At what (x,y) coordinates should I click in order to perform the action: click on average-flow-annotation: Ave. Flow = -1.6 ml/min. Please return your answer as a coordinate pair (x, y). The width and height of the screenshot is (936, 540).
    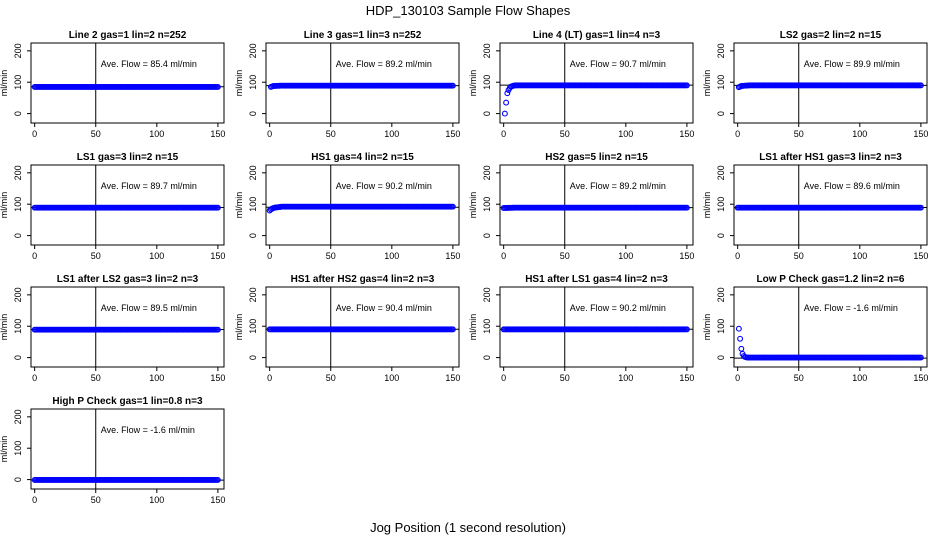
    Looking at the image, I should click on (851, 308).